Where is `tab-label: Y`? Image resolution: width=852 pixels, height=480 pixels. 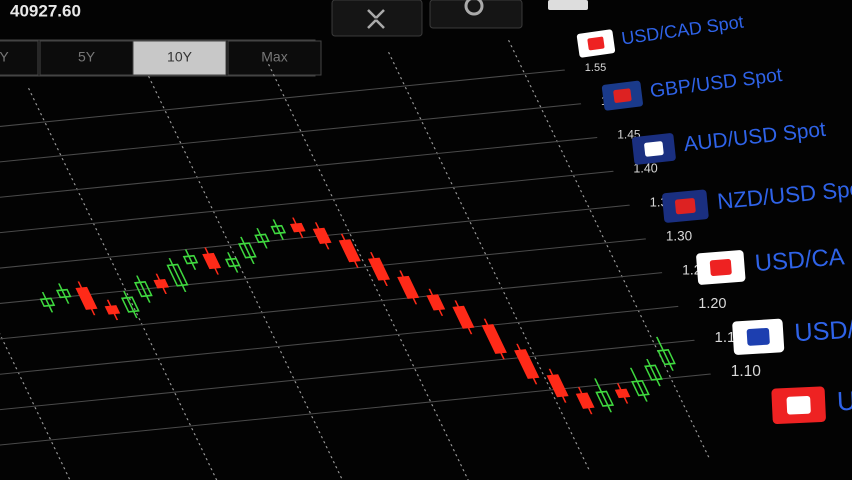
tab-label: Y is located at coordinates (4, 57).